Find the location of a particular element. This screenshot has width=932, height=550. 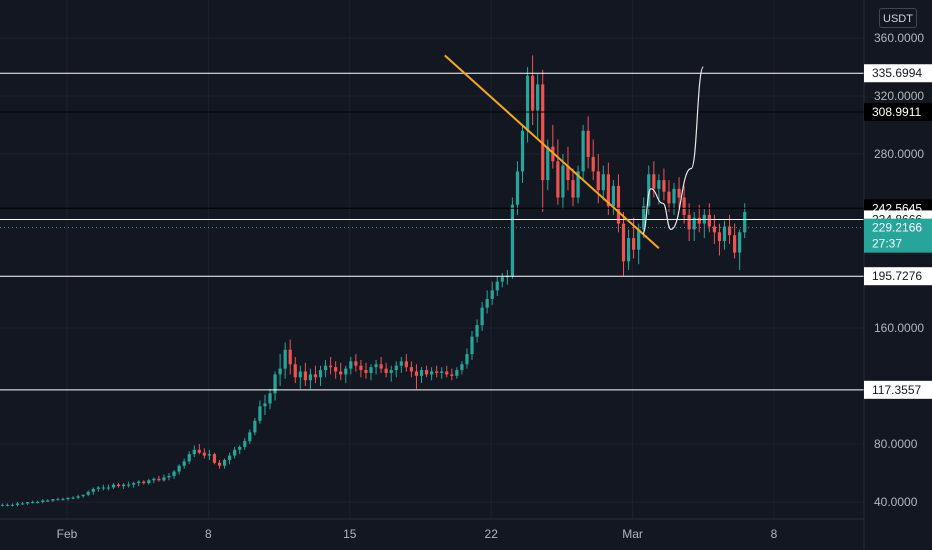

price-tick-label: 160.0000 is located at coordinates (899, 328).